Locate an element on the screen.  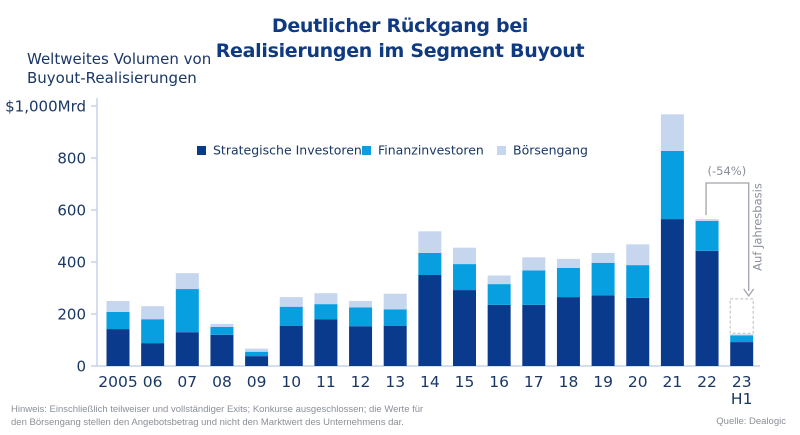
y-tick-label: 800 is located at coordinates (71, 159).